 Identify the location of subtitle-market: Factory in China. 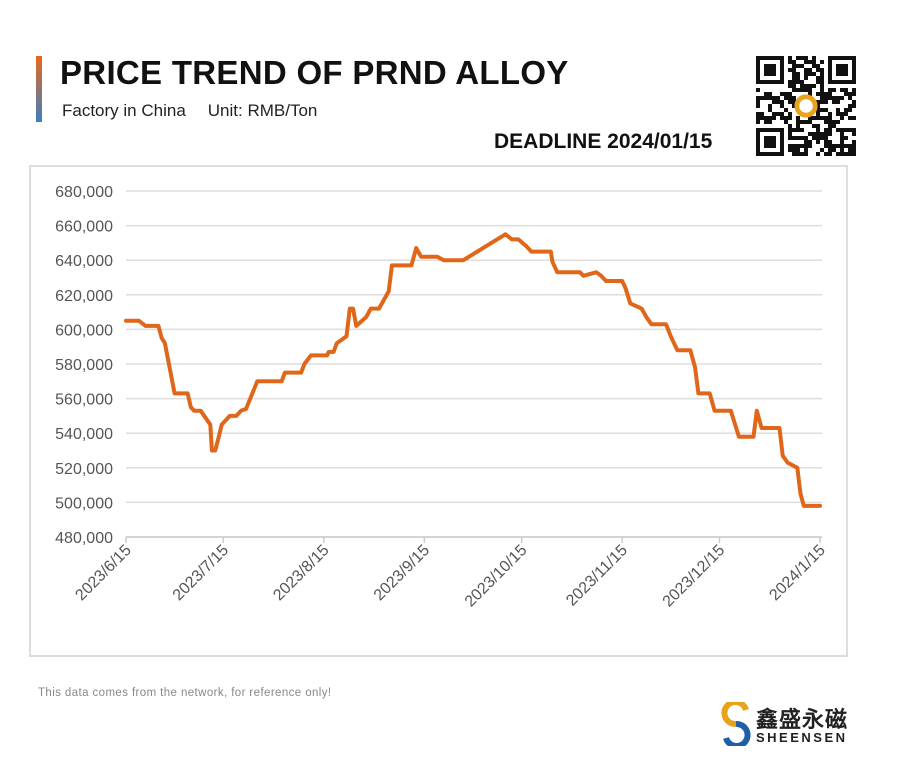
(124, 110).